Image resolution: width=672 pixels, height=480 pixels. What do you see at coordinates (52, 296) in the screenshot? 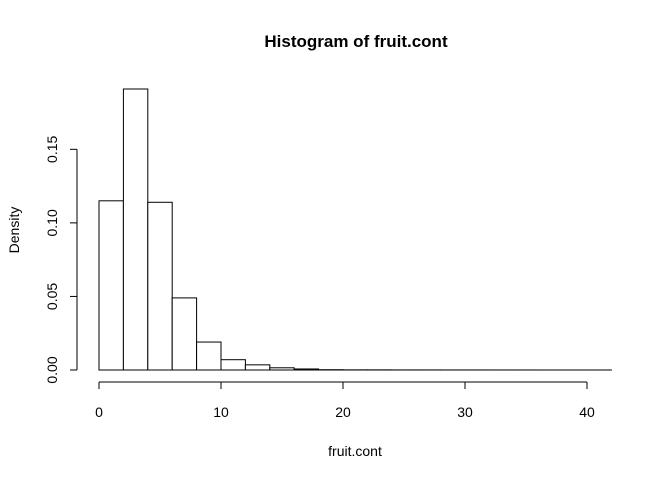
I see `y-tick-label: 0.05` at bounding box center [52, 296].